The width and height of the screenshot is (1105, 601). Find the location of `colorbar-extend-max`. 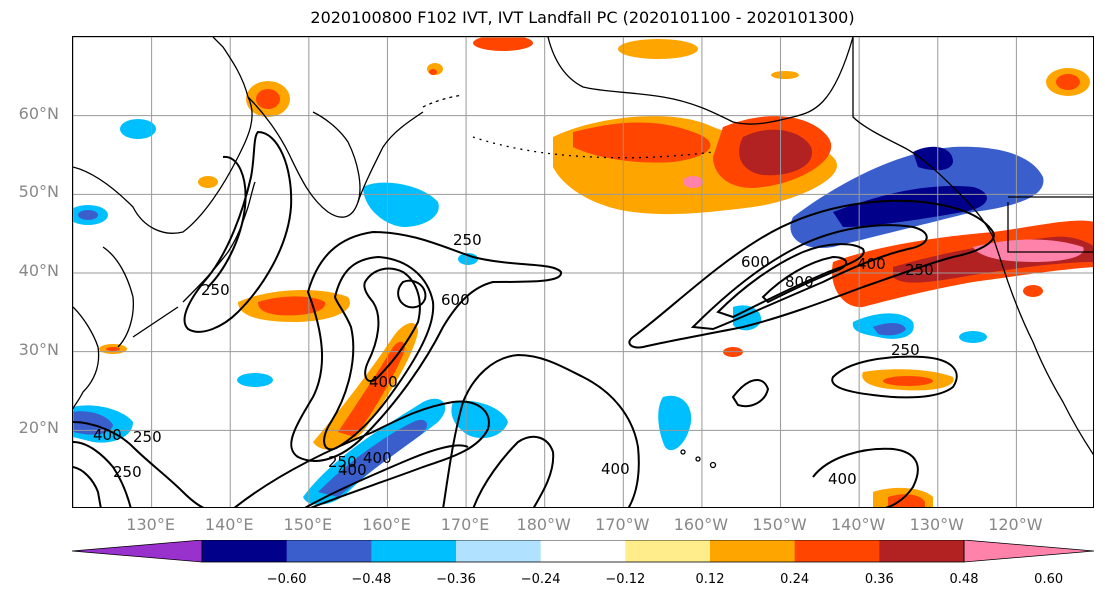

colorbar-extend-max is located at coordinates (1028, 551).